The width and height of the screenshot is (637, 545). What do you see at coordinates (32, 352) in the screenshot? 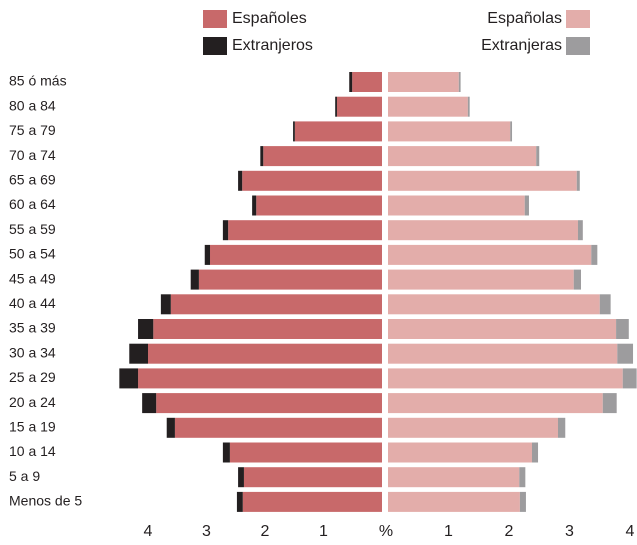
I see `category-label: 30 a 34` at bounding box center [32, 352].